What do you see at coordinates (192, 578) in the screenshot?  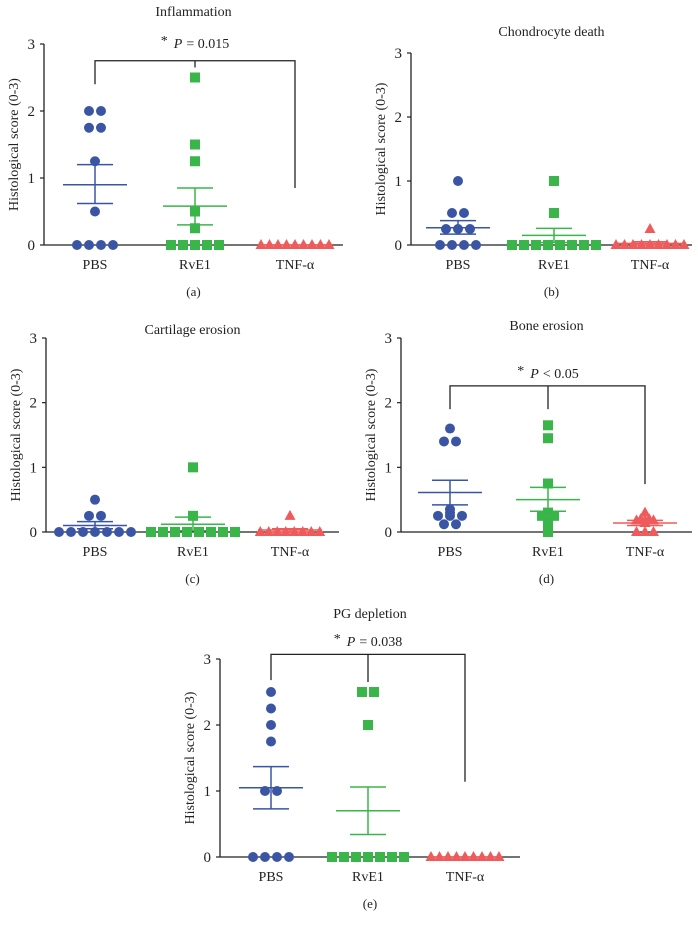 I see `panel-label: (c)` at bounding box center [192, 578].